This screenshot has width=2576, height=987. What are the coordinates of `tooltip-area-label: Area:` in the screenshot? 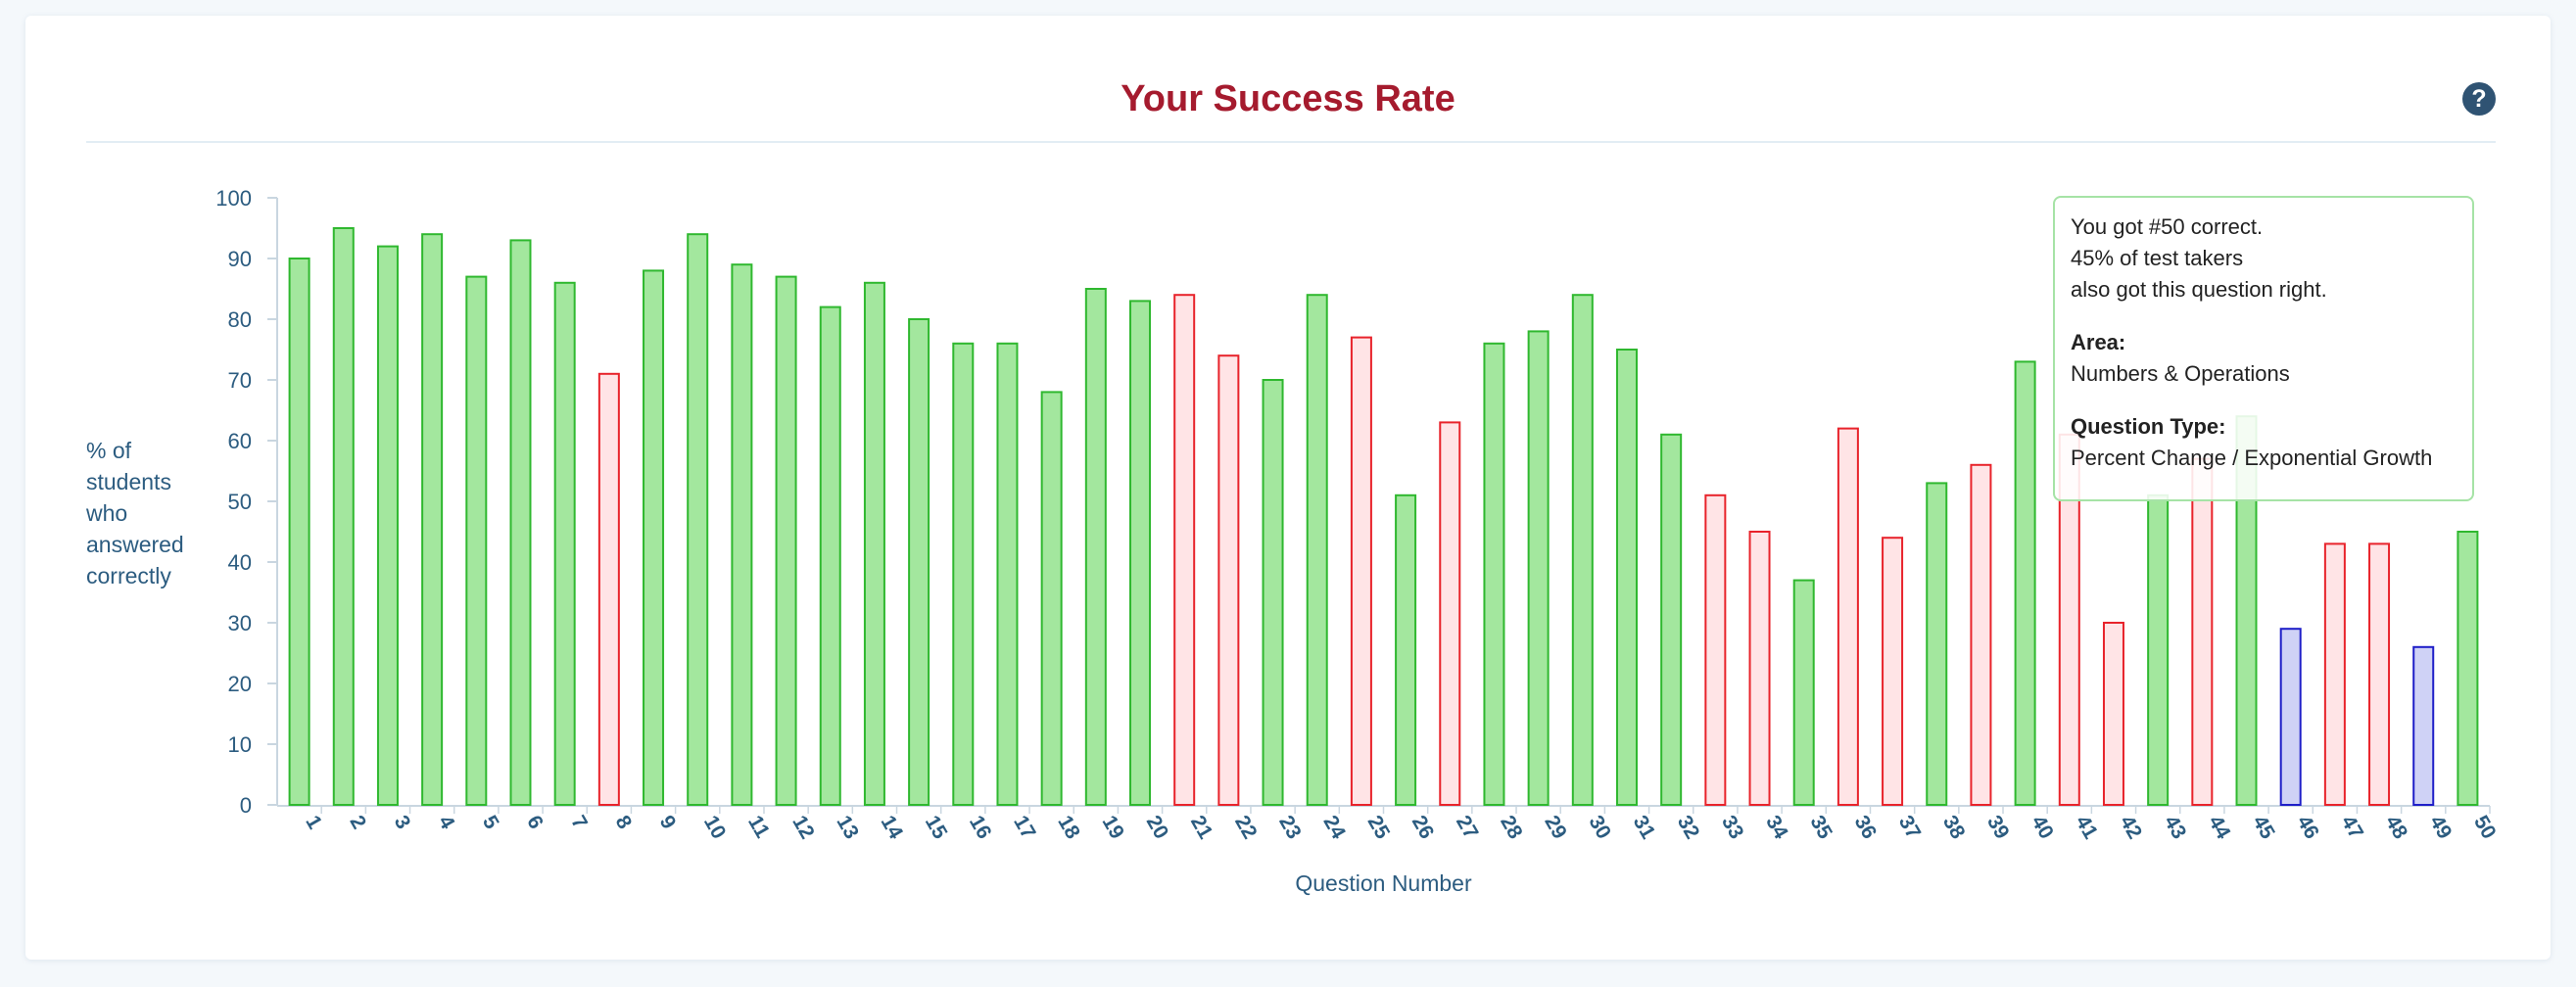 It's located at (2098, 342).